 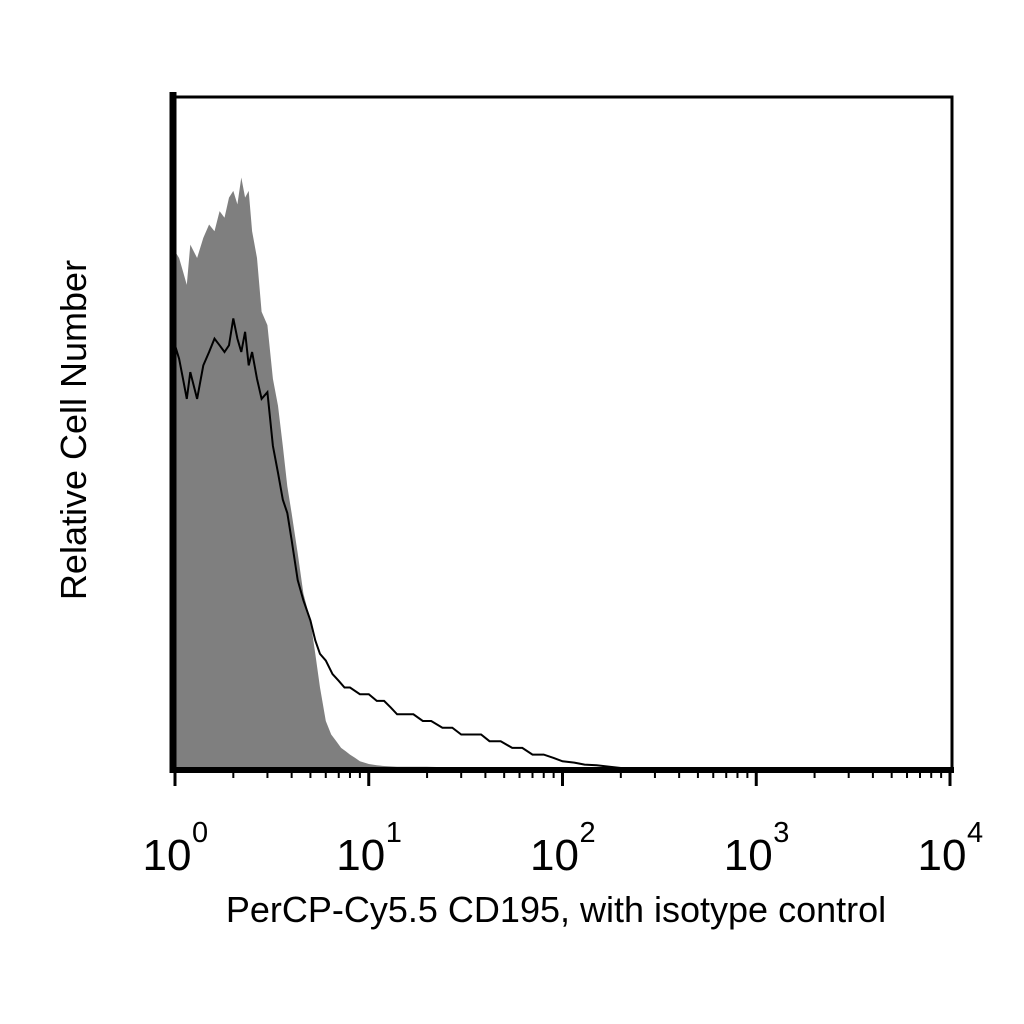 I want to click on y-axis-label: Relative Cell Number, so click(x=73, y=430).